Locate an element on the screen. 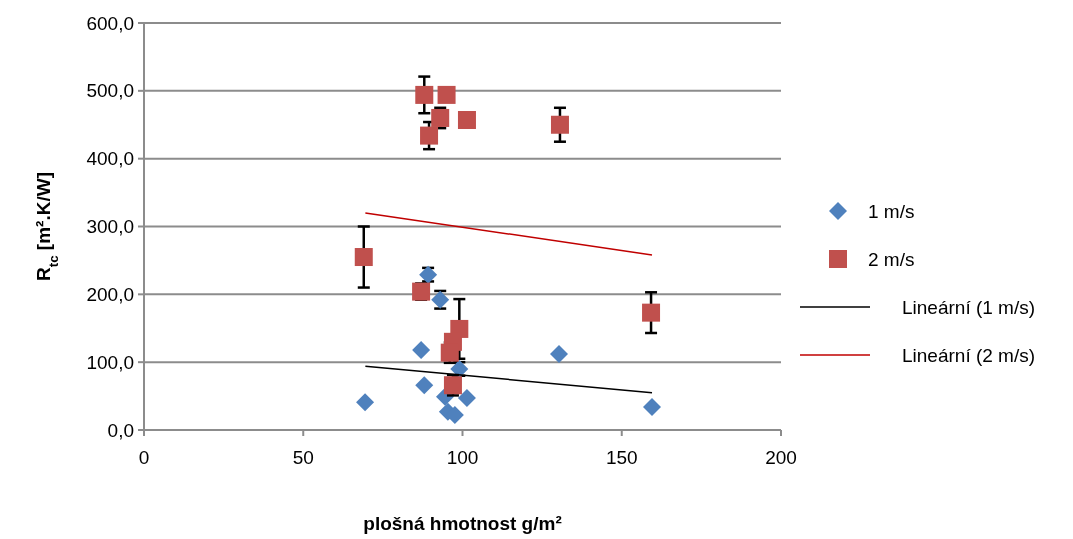 This screenshot has width=1073, height=539. y-tick-label: 100,0 is located at coordinates (110, 362).